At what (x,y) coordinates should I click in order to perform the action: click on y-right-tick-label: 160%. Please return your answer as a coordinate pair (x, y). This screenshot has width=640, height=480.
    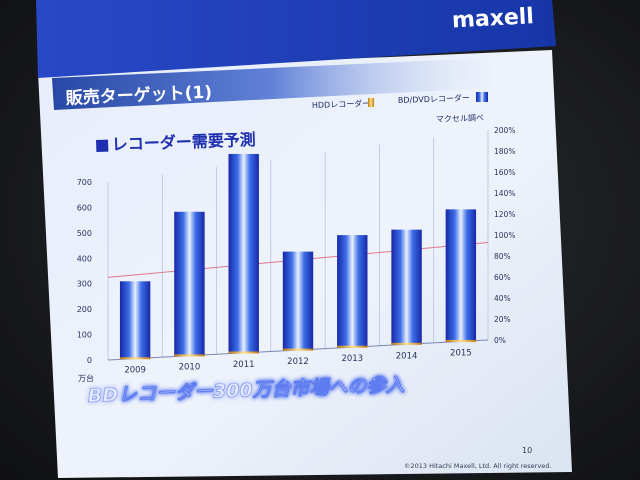
    Looking at the image, I should click on (504, 172).